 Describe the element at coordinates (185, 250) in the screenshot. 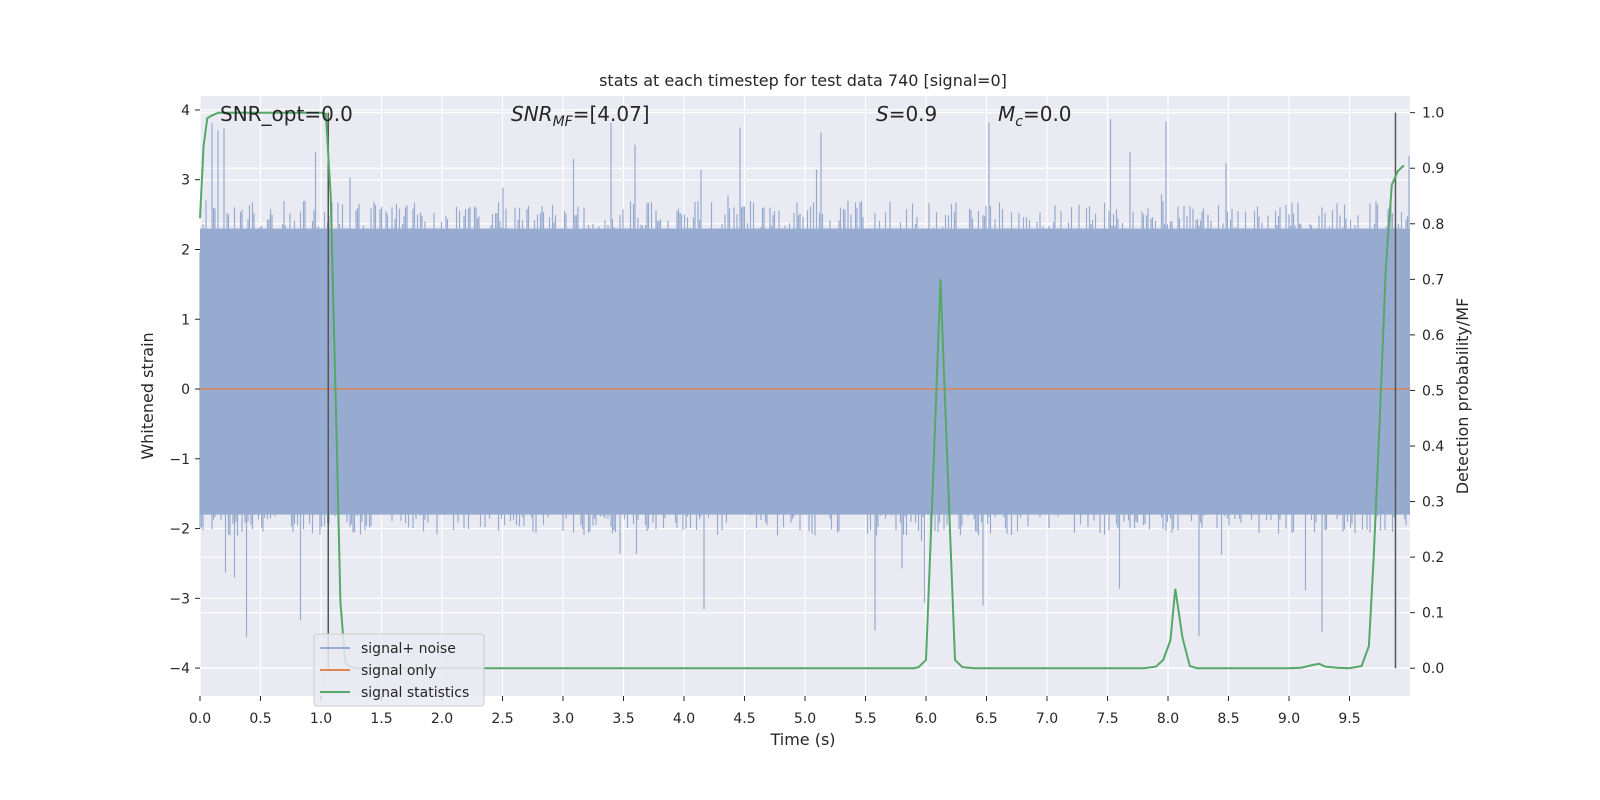

I see `y-tick-label: 2` at that location.